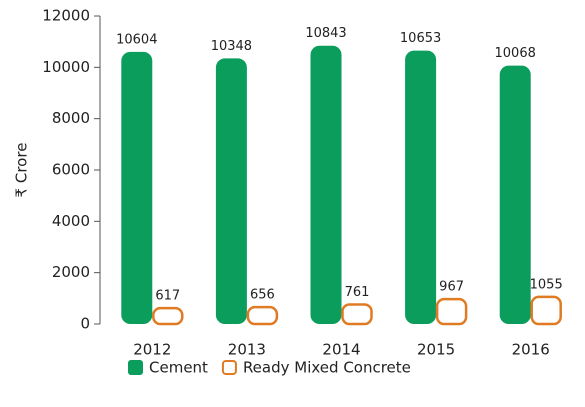 This screenshot has height=407, width=585. Describe the element at coordinates (247, 350) in the screenshot. I see `x-tick-label: 2013` at that location.